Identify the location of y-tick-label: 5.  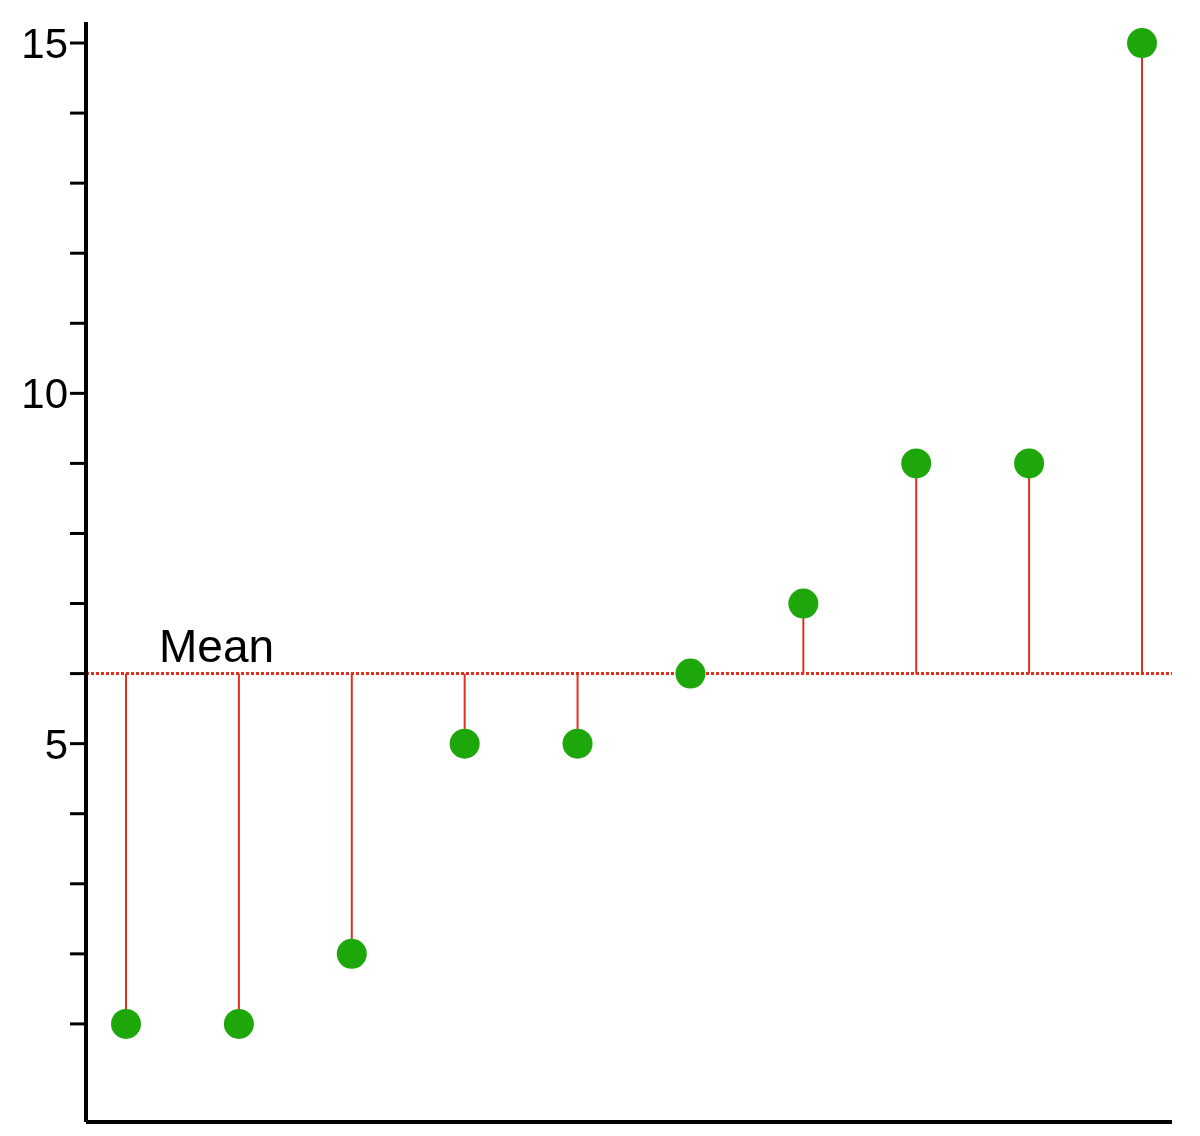
(56, 744).